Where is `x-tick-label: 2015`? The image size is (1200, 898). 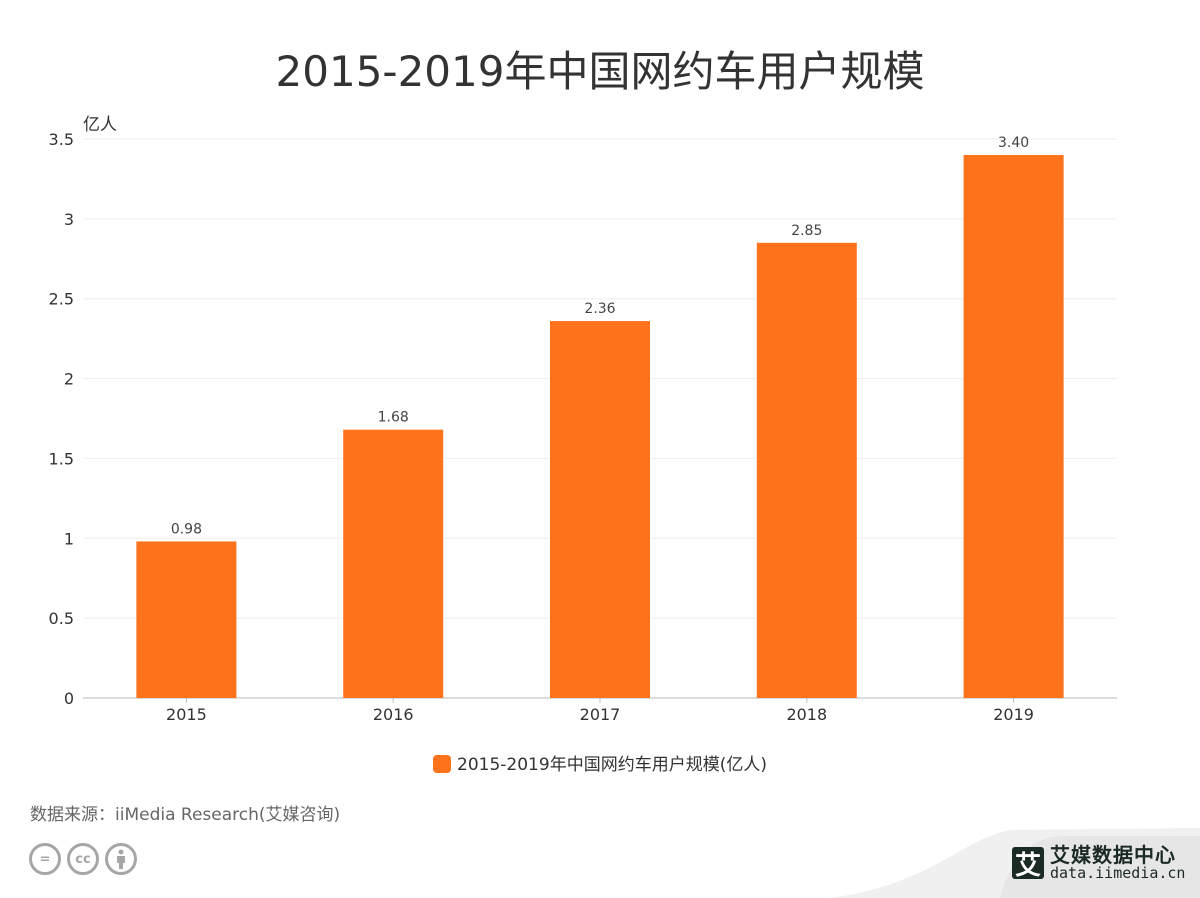
x-tick-label: 2015 is located at coordinates (186, 714).